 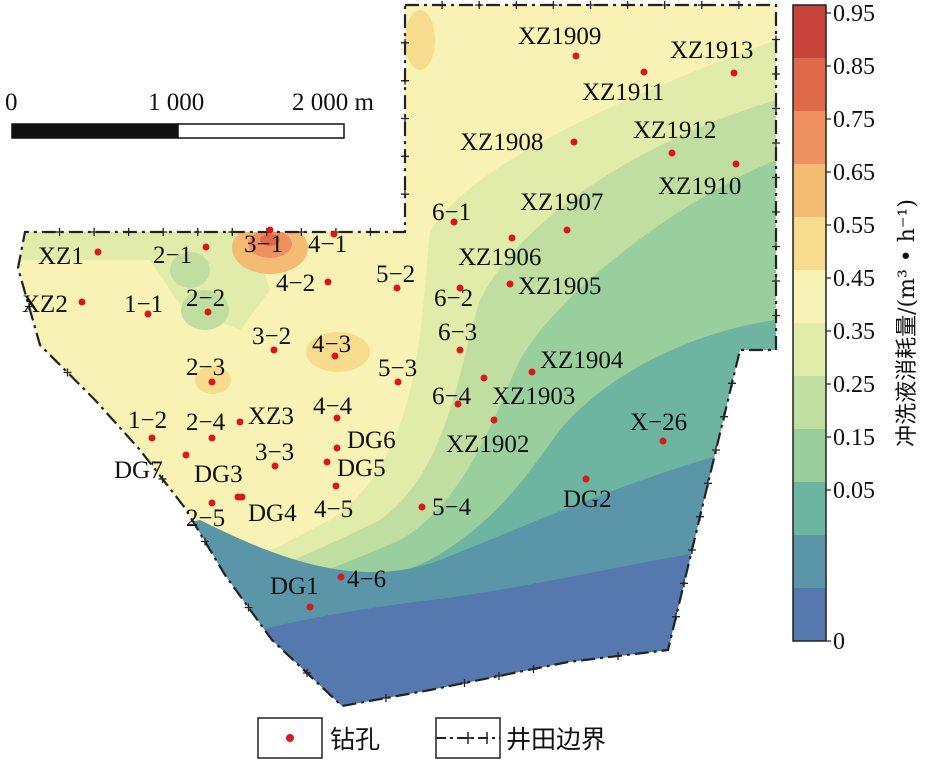 What do you see at coordinates (45, 304) in the screenshot?
I see `svg-text: XZ2` at bounding box center [45, 304].